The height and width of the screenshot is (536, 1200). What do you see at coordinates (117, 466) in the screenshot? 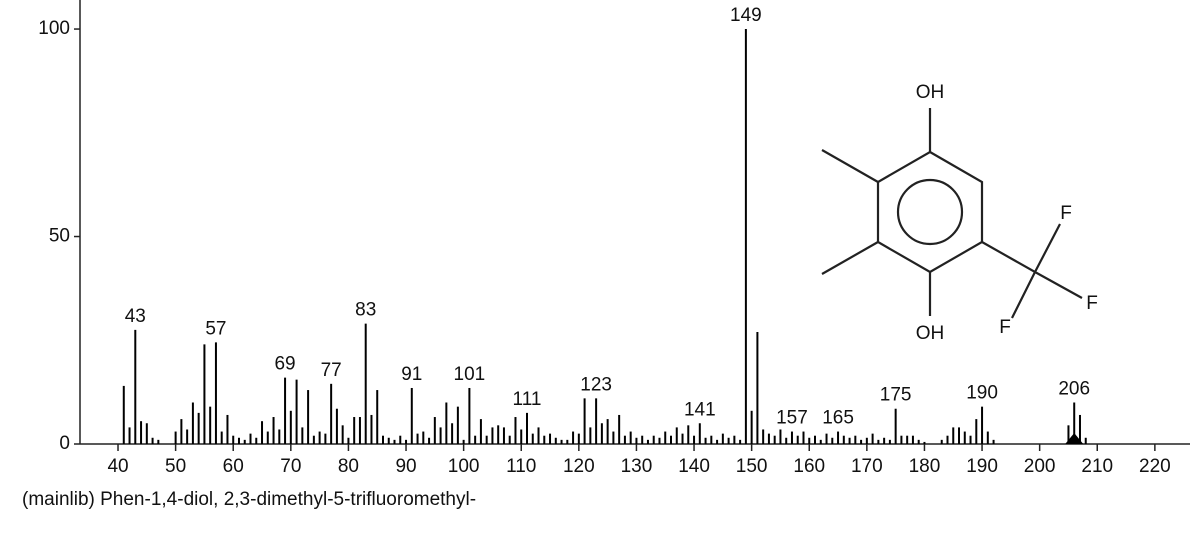
I see `x-tick-label: 40` at bounding box center [117, 466].